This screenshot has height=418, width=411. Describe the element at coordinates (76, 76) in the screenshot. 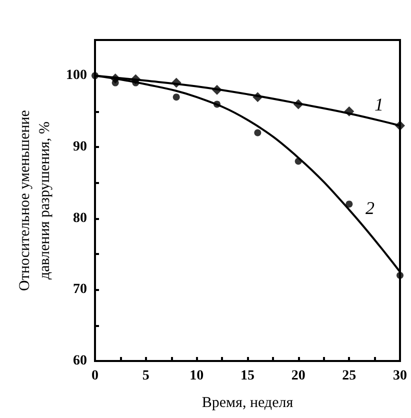

I see `y-tick-label: 100` at that location.